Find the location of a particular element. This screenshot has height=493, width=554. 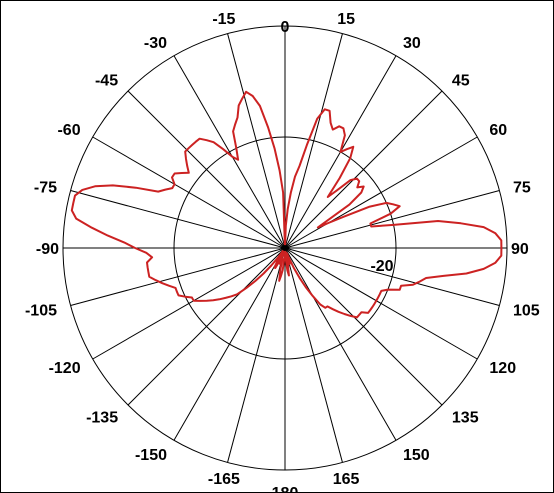

spoke-m60 is located at coordinates (189, 192).